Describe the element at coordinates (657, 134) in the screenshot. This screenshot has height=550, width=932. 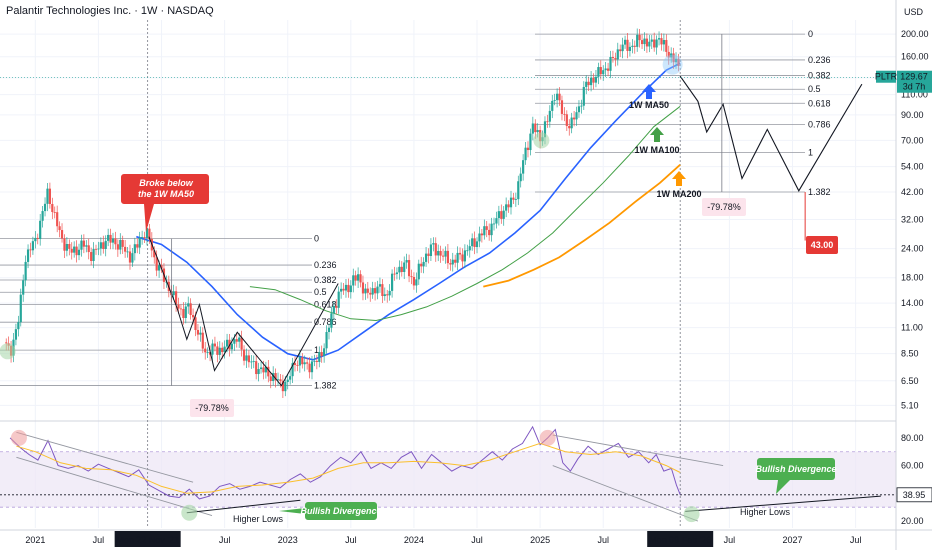
I see `ma100-arrow` at that location.